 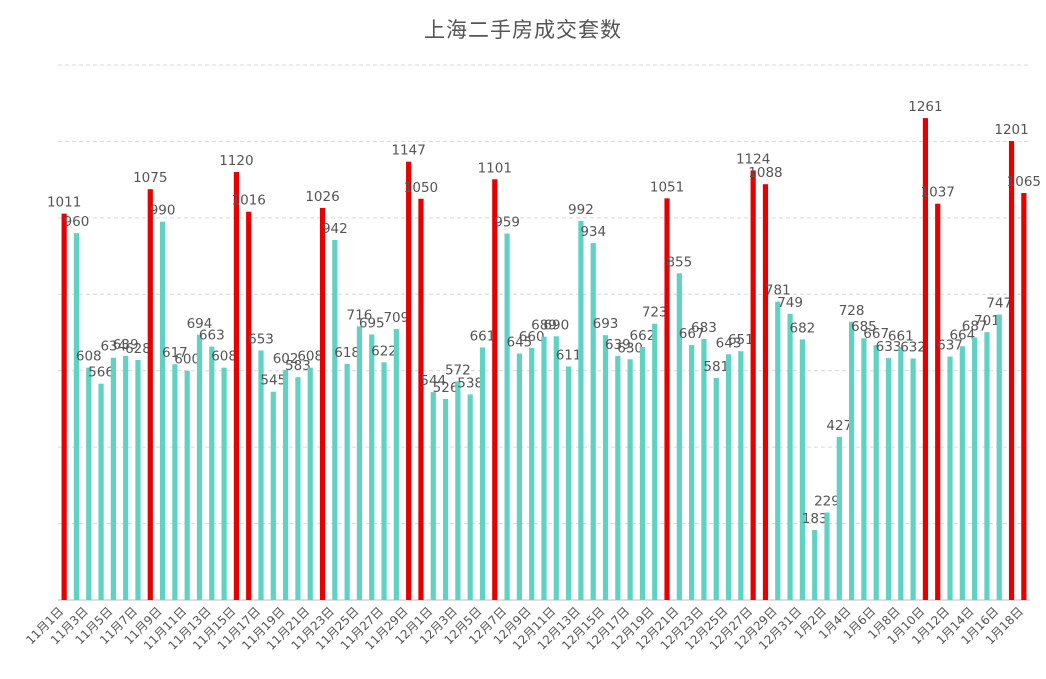 What do you see at coordinates (987, 321) in the screenshot?
I see `data-label: 701` at bounding box center [987, 321].